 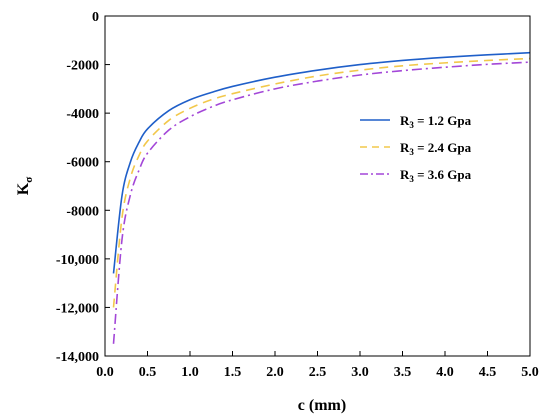 What do you see at coordinates (82, 211) in the screenshot?
I see `y-tick-label: -8000` at bounding box center [82, 211].